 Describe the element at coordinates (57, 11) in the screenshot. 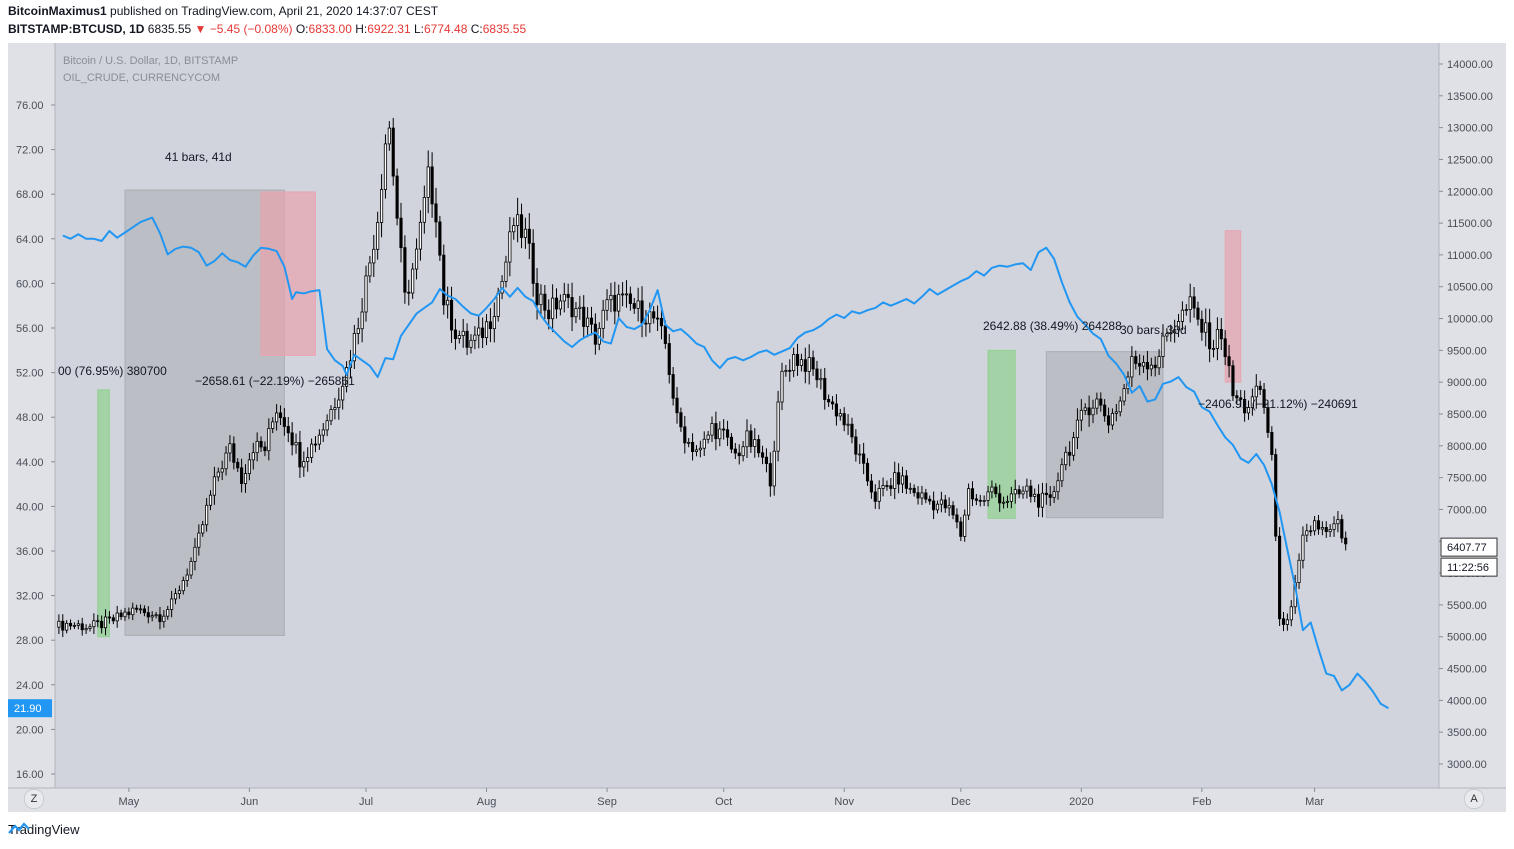

I see `author-name: BitcoinMaximus1` at that location.